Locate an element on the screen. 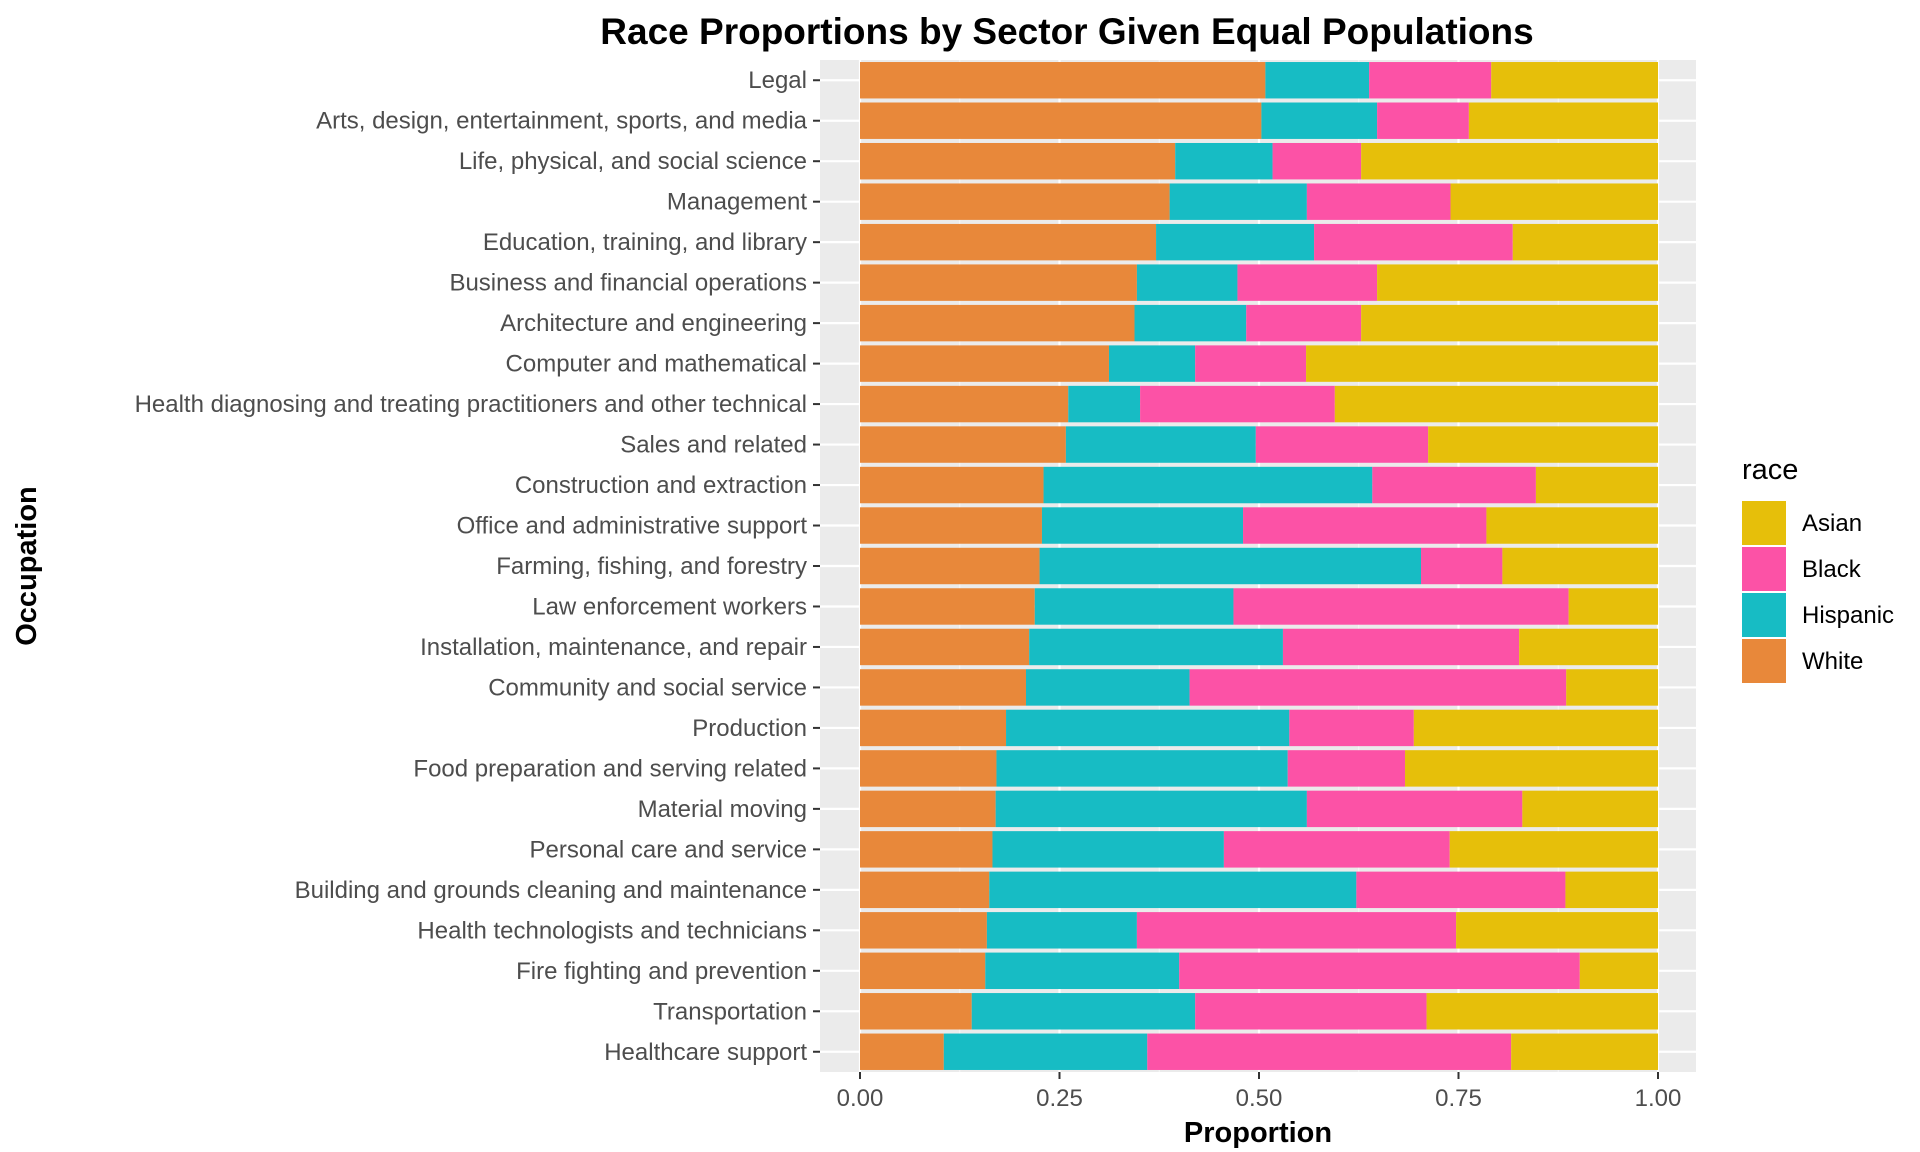 This screenshot has height=1152, width=1920. y-tick-label: Construction and extraction is located at coordinates (661, 485).